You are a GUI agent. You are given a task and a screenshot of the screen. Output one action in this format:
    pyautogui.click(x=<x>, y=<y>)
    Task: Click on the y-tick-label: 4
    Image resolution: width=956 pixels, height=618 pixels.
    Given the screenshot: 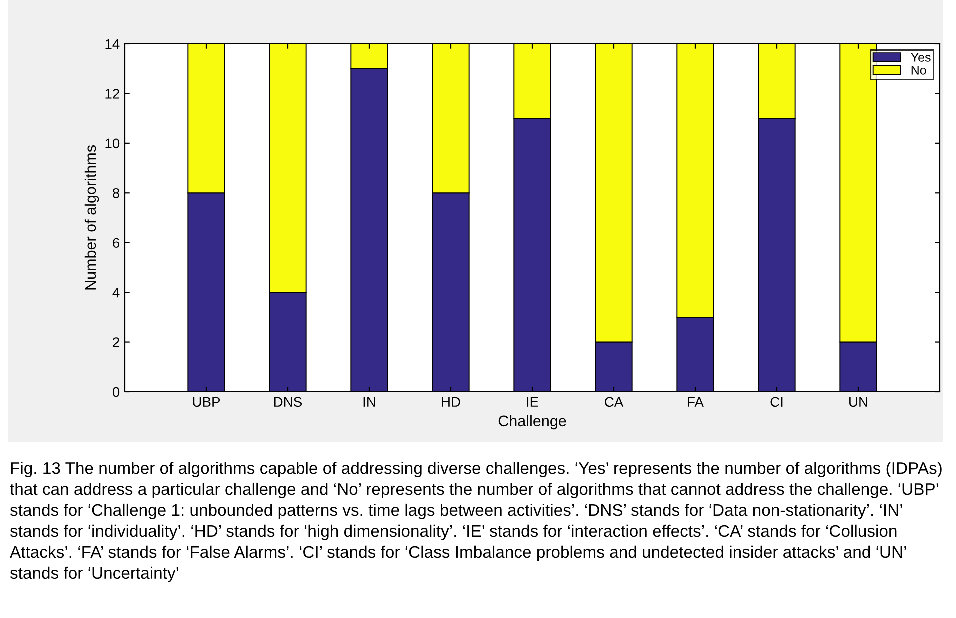 What is the action you would take?
    pyautogui.click(x=116, y=293)
    